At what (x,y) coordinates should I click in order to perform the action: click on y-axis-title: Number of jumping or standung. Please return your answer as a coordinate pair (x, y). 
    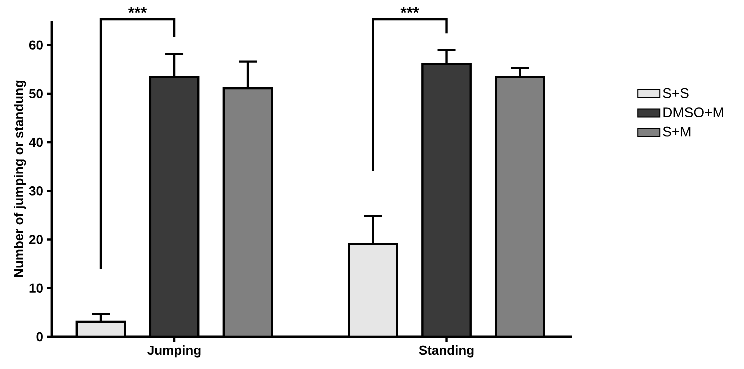
    Looking at the image, I should click on (20, 179).